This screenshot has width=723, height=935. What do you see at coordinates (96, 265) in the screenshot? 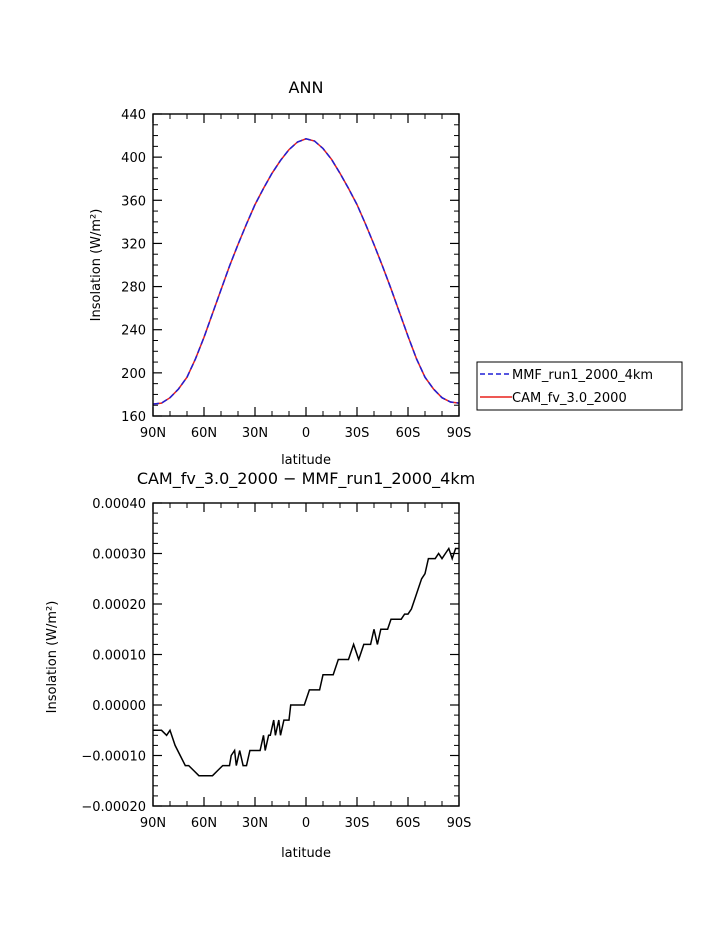
I see `panel1-ylabel: Insolation (W/m²)` at bounding box center [96, 265].